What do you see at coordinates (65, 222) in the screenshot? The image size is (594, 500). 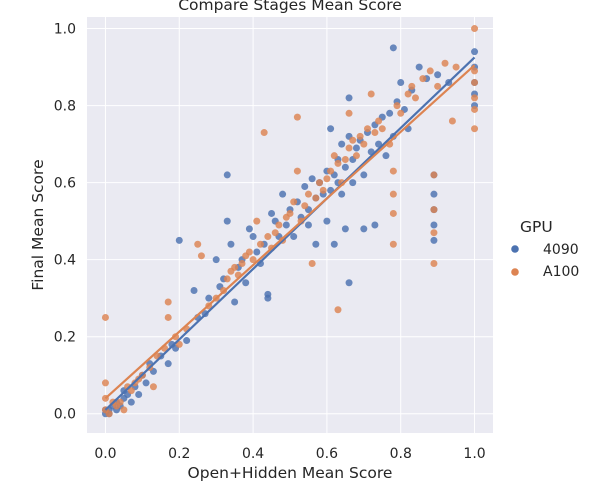 I see `y-tick-labels: 0.0 0.2 0.4 0.6 0.8 1.0` at bounding box center [65, 222].